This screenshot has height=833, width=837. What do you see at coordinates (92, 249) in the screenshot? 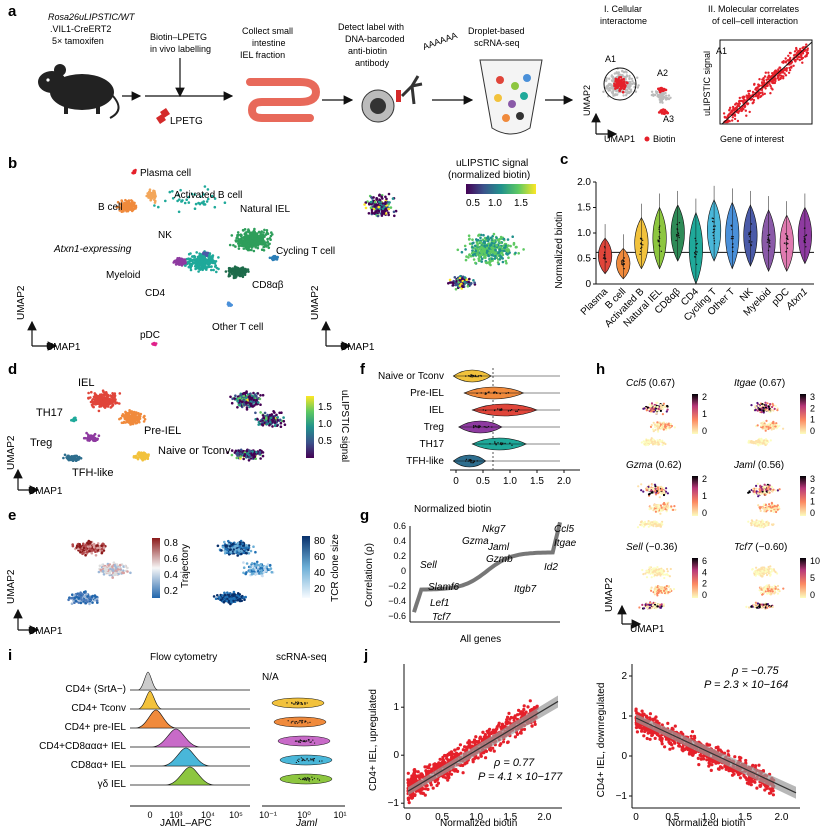
I see `label-atxn1: Atxn1-expressing` at bounding box center [92, 249].